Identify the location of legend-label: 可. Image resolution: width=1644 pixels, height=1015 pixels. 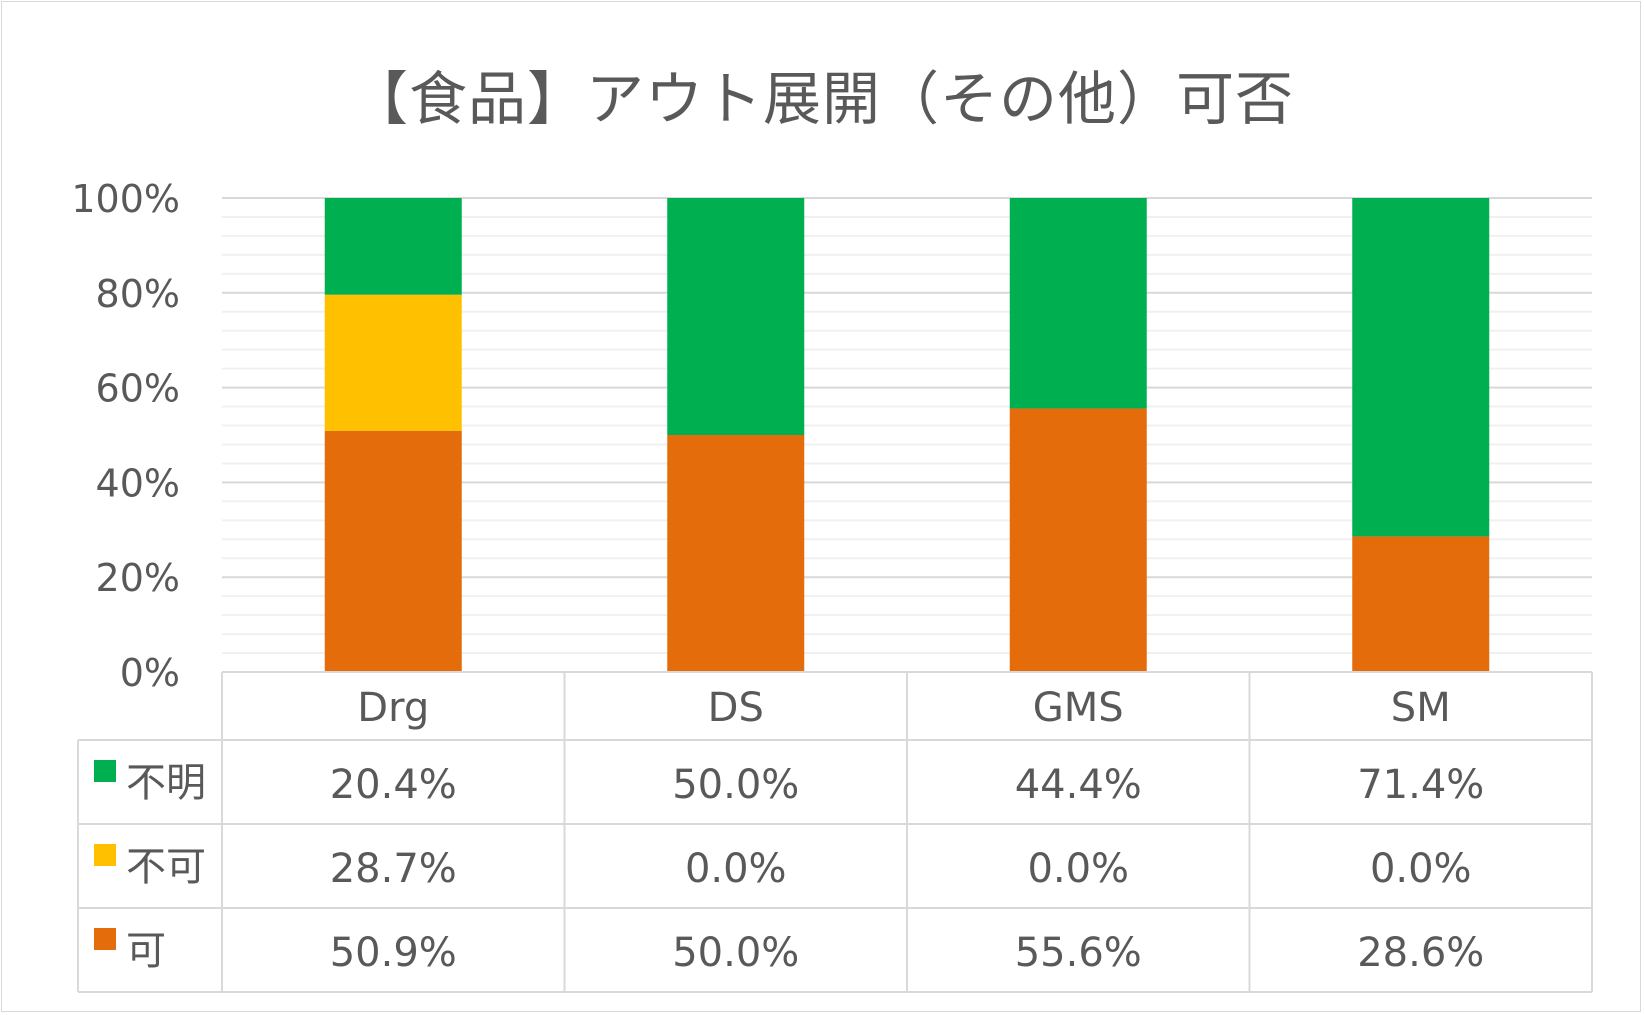
(146, 951).